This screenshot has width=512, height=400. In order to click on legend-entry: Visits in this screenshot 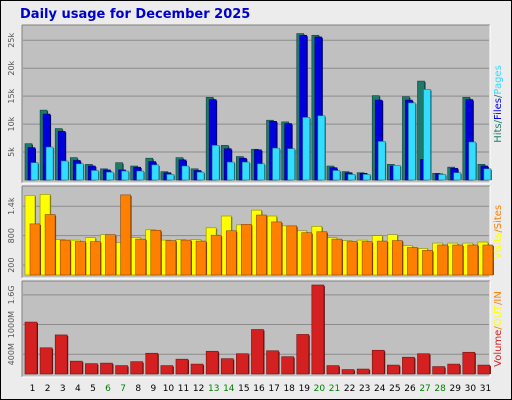, I will do `click(498, 246)`.